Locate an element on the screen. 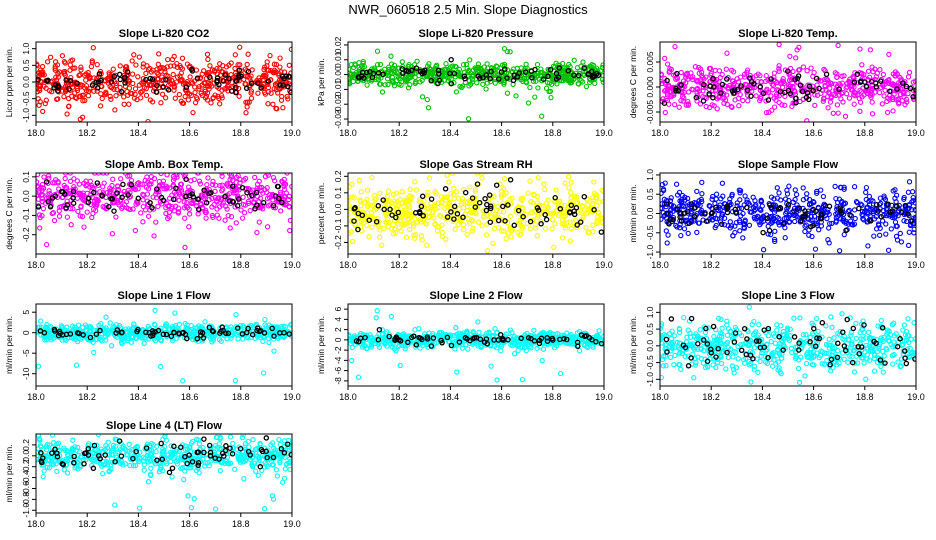  y-tick-label: -0.2 is located at coordinates (338, 242).